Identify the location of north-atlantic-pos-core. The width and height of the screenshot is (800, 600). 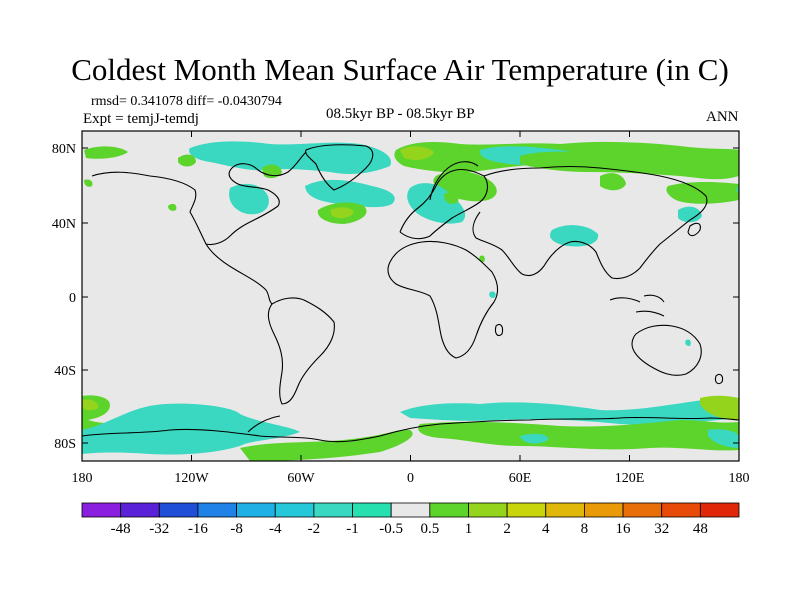
(342, 213).